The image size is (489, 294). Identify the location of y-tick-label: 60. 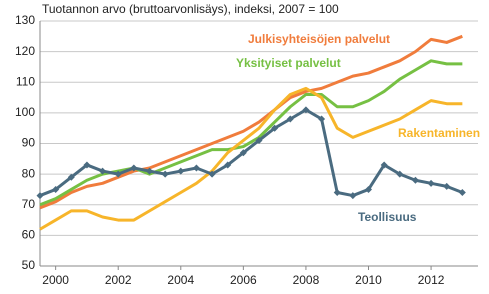
(29, 235).